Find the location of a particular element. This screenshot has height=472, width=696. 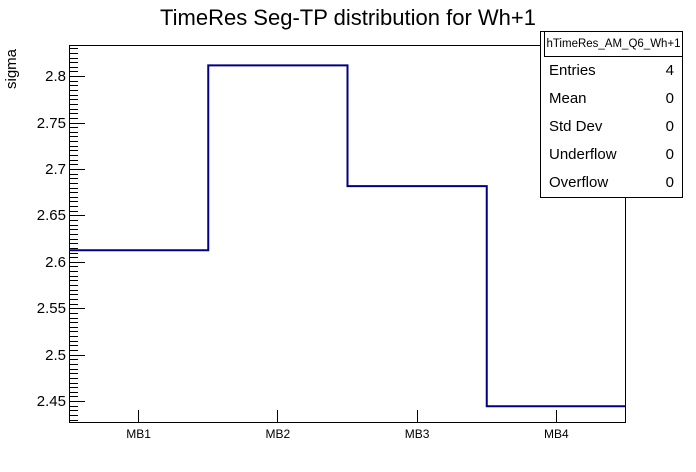

stats-row-entries: Entries 4 is located at coordinates (611, 71).